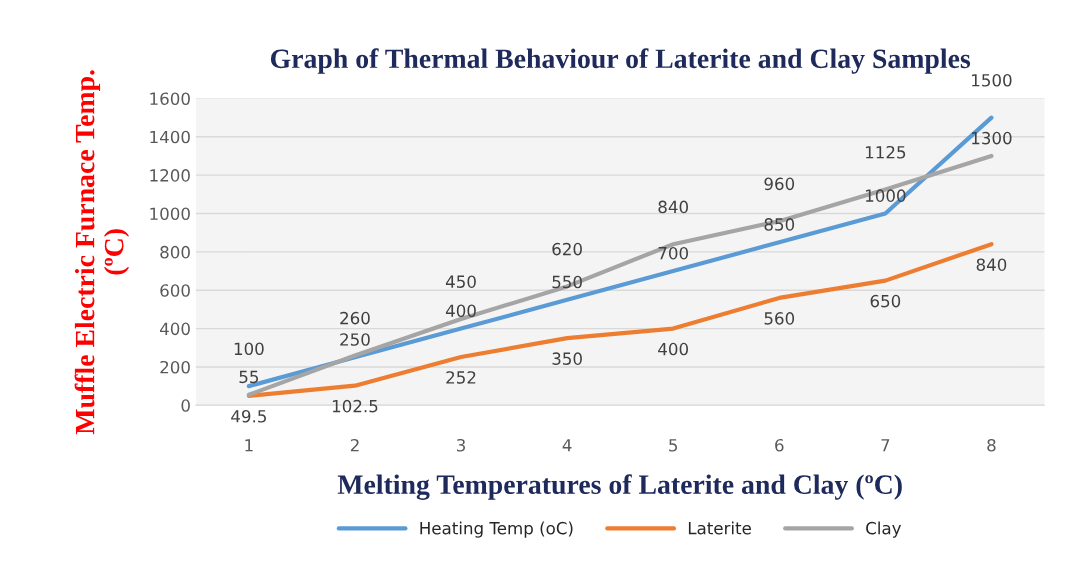 This screenshot has height=579, width=1088. I want to click on data-label: 1125, so click(885, 152).